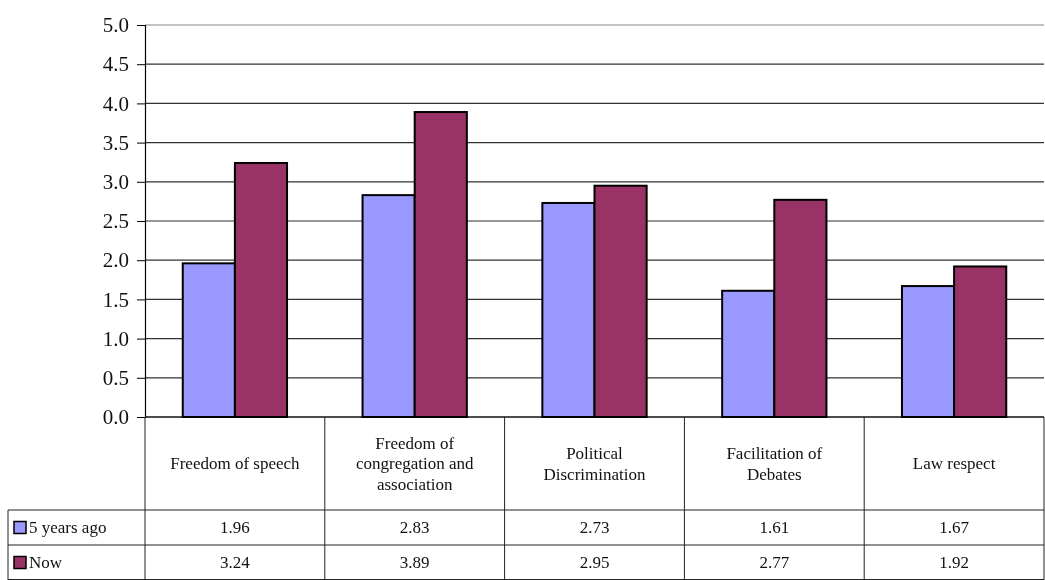  What do you see at coordinates (954, 464) in the screenshot?
I see `x-tick-label: Law respect` at bounding box center [954, 464].